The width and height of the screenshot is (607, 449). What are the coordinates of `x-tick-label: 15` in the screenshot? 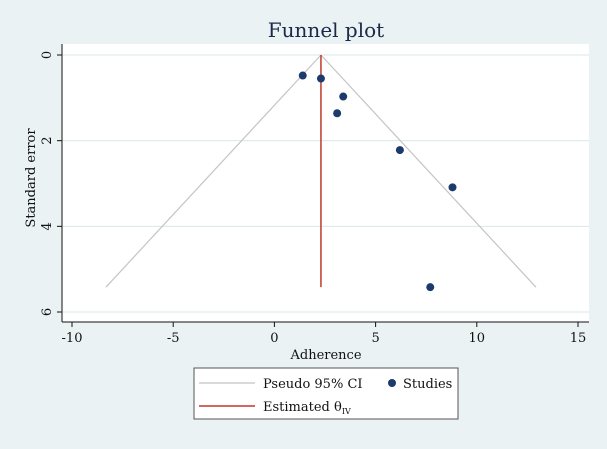 It's located at (578, 338).